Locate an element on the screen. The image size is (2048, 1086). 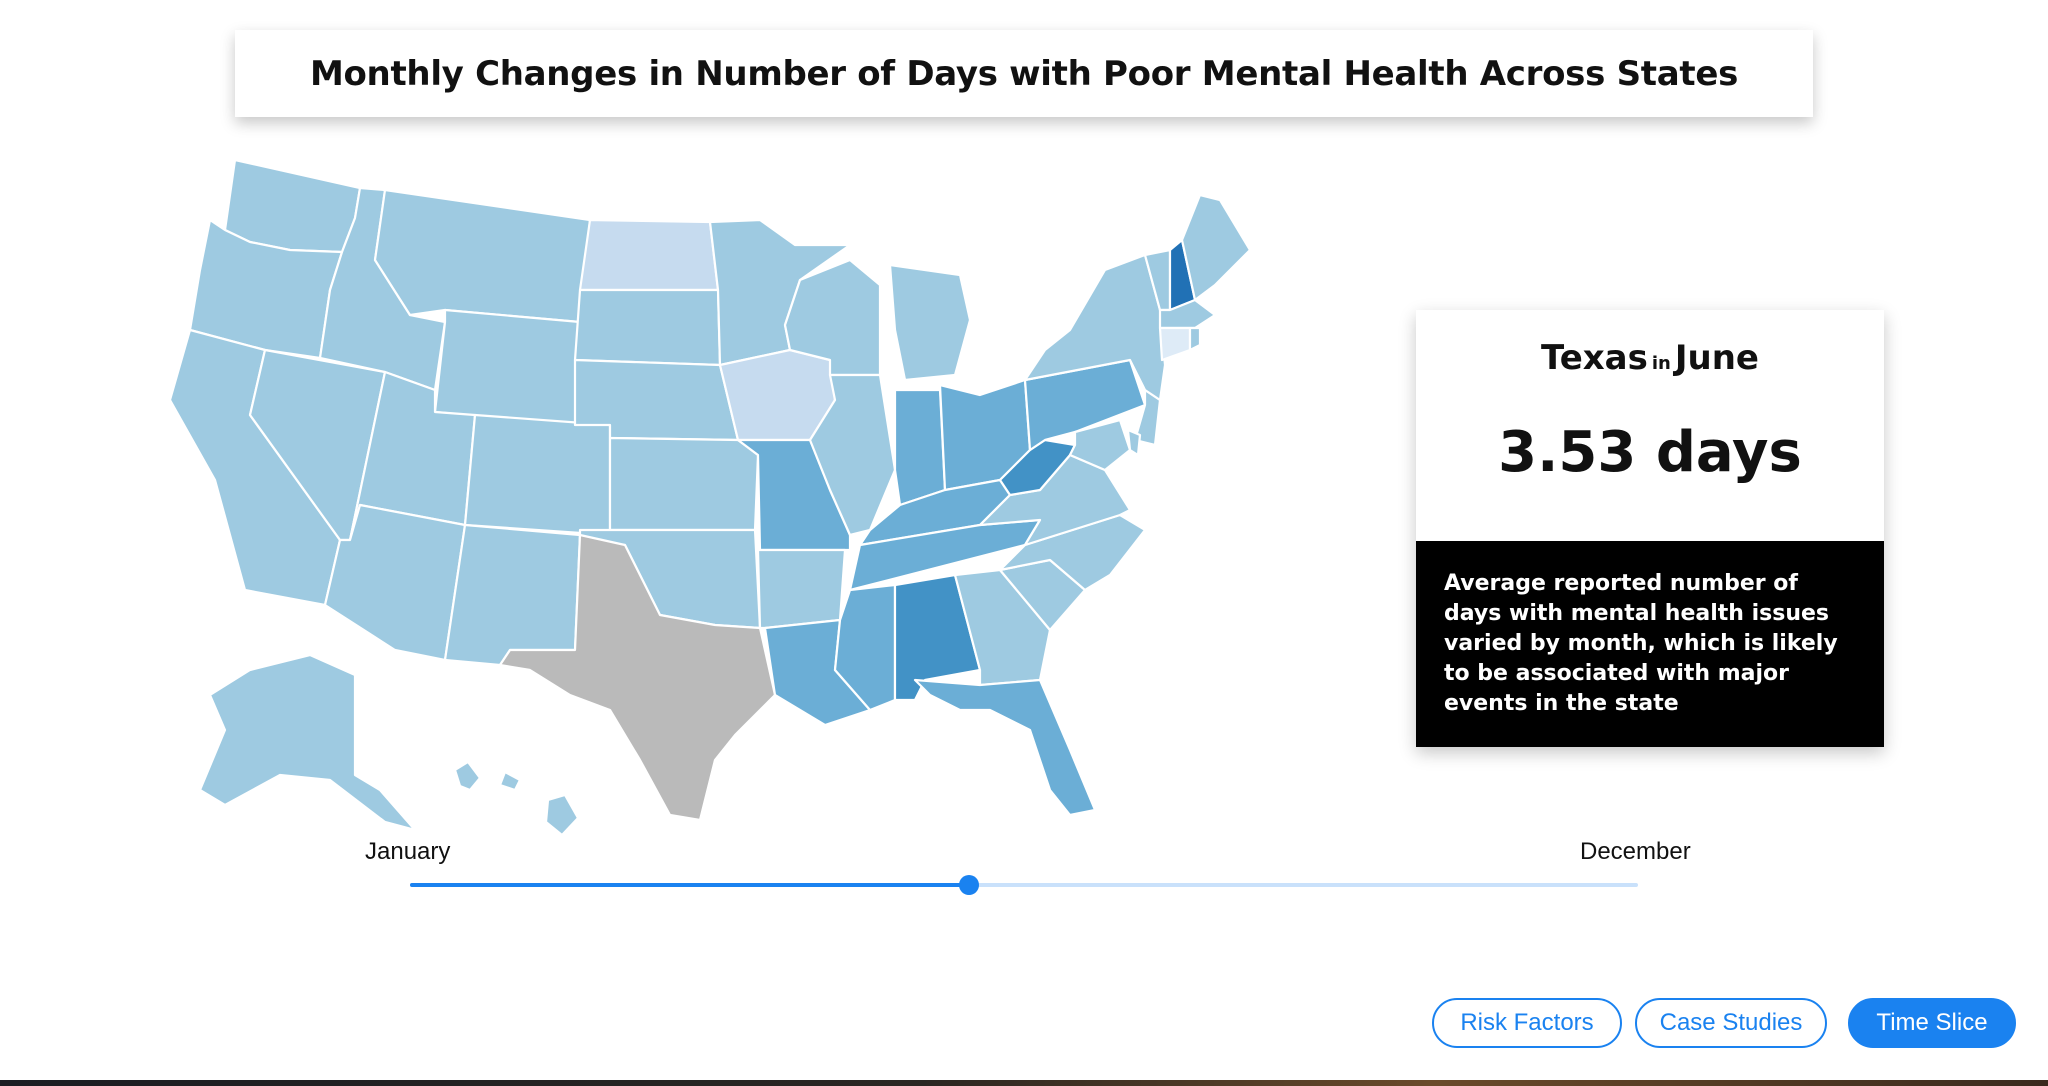
state-HI-big is located at coordinates (562, 815).